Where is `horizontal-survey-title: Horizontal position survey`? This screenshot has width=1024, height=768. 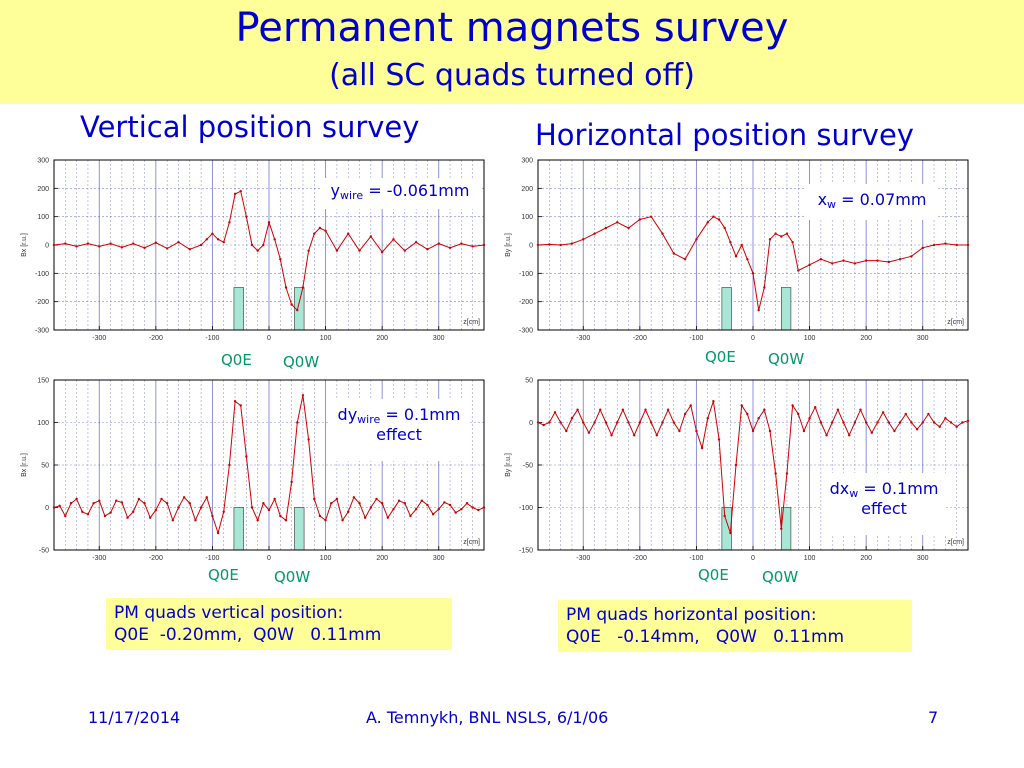 horizontal-survey-title: Horizontal position survey is located at coordinates (724, 135).